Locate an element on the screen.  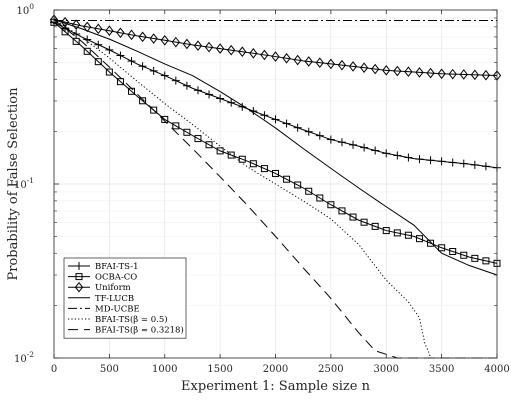
x-tick-label: 2500 is located at coordinates (330, 369).